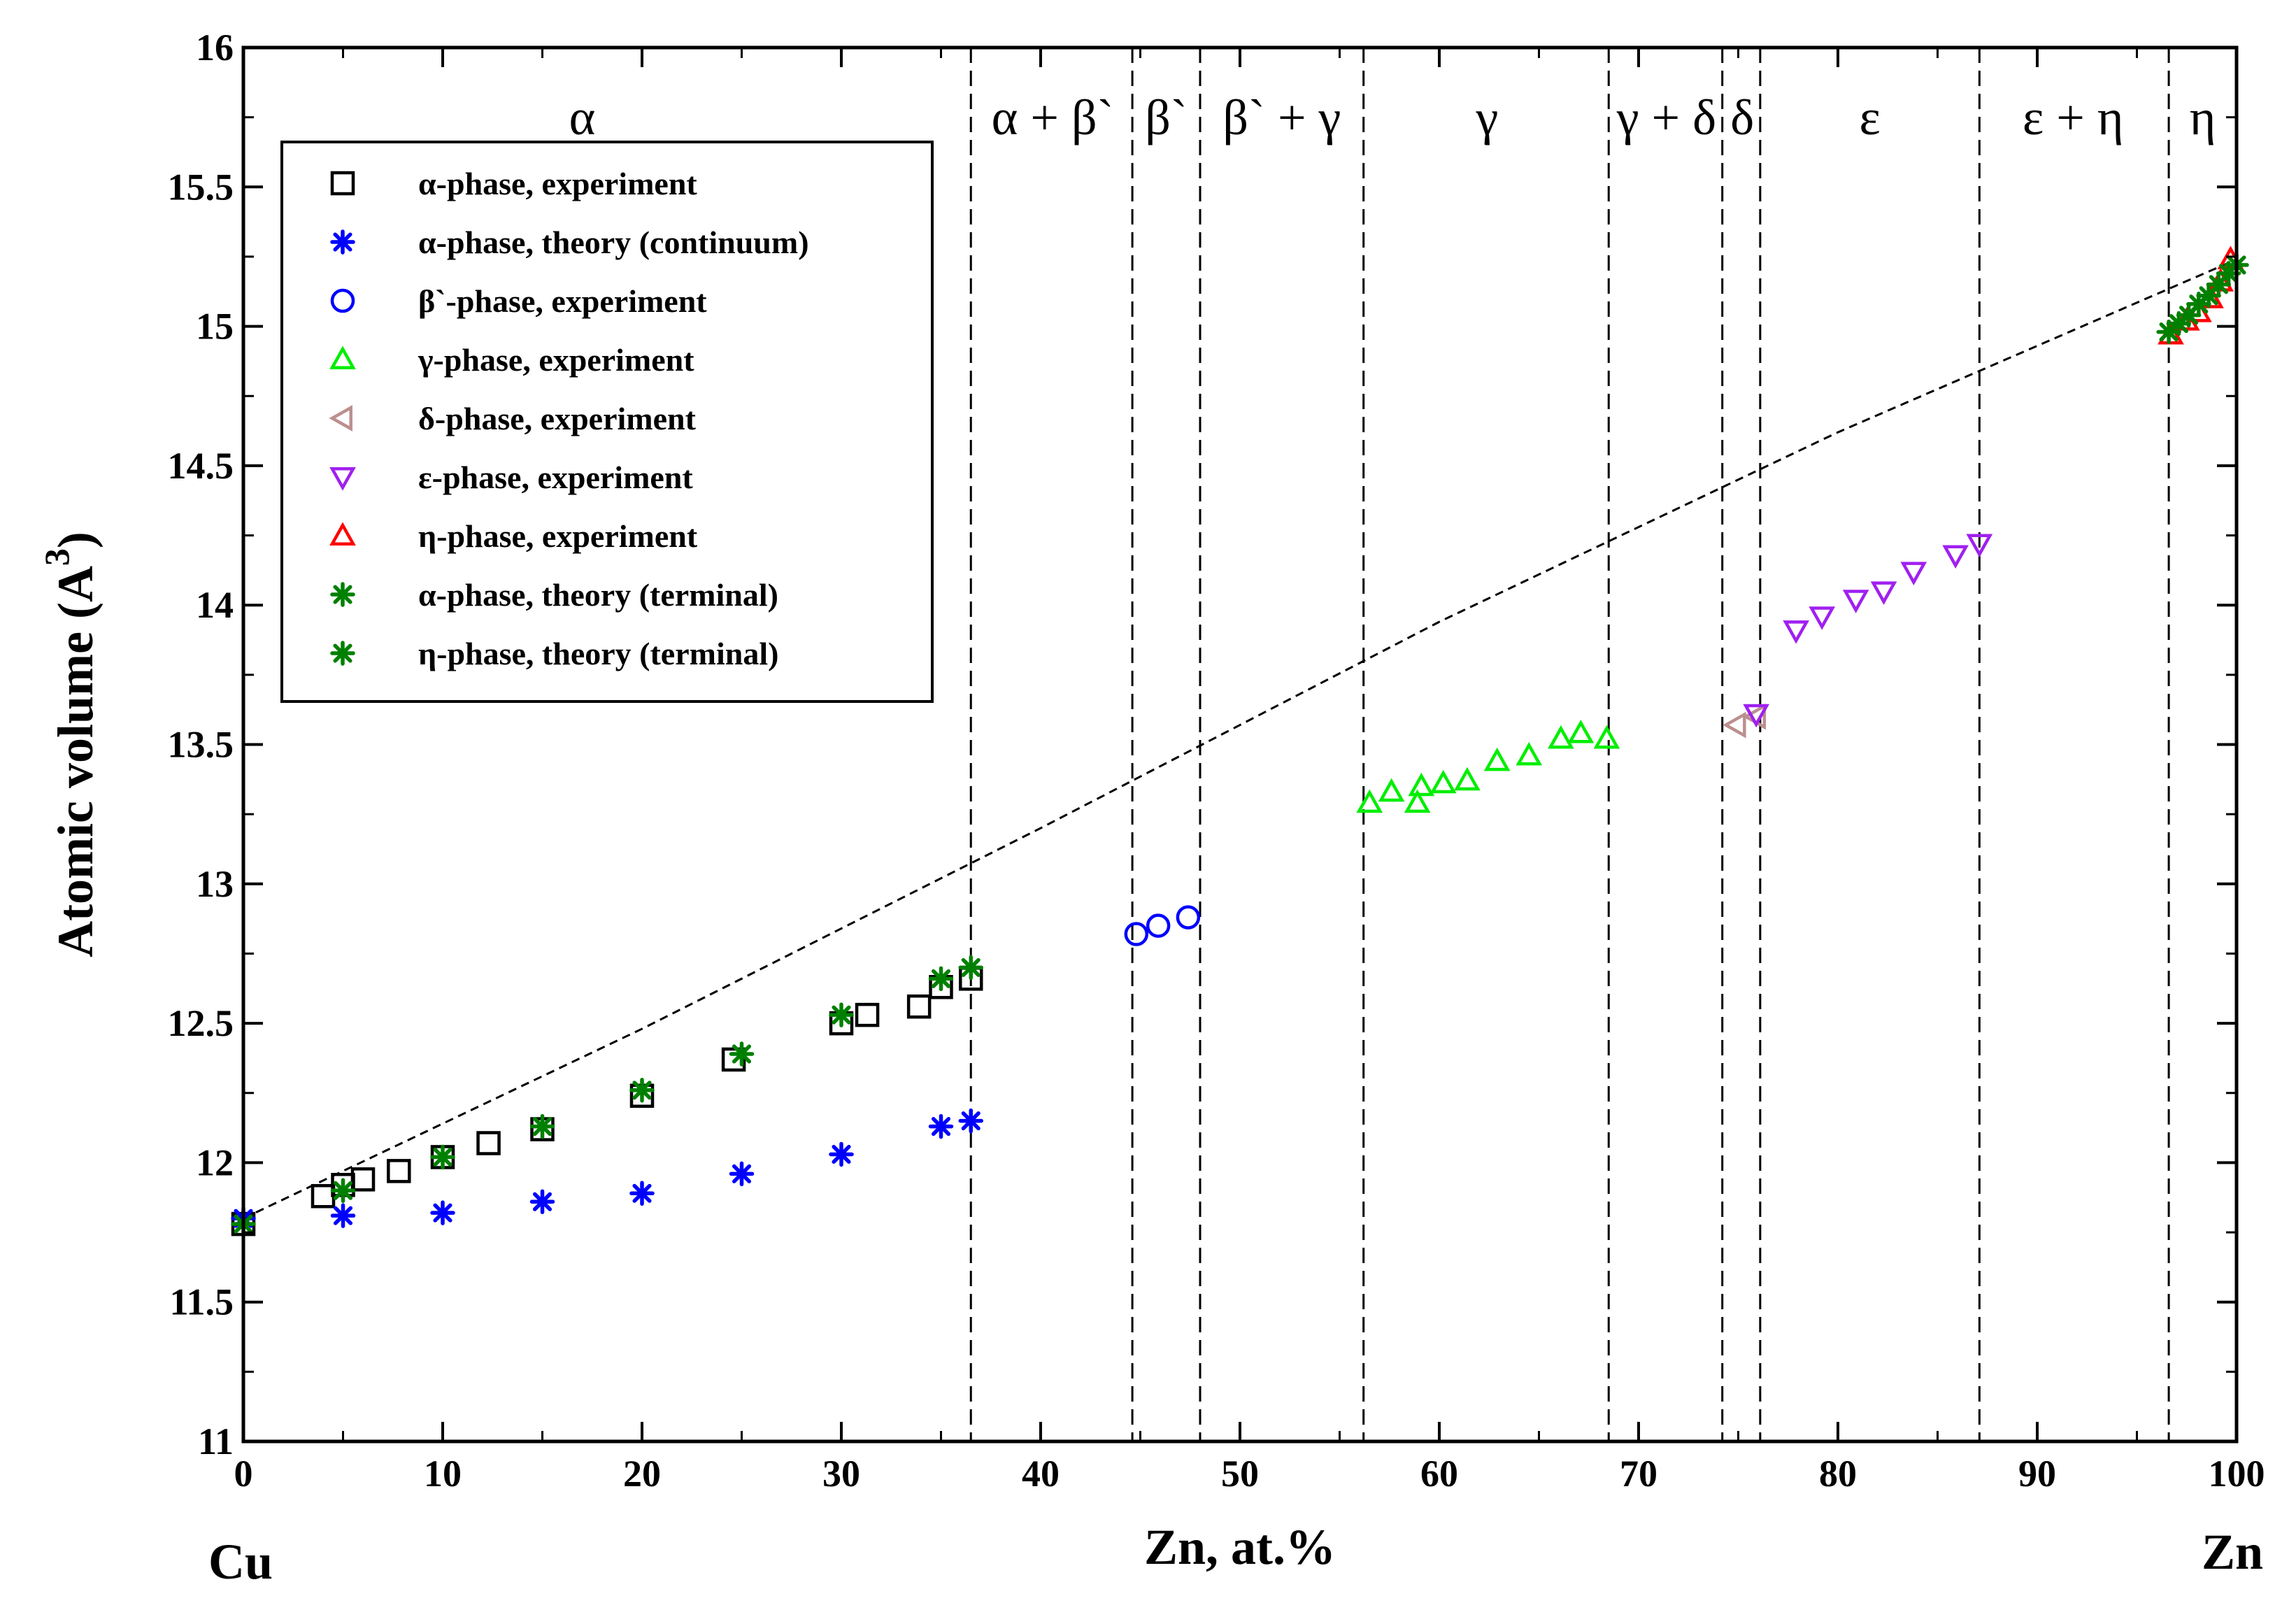 This screenshot has width=2296, height=1603. Describe the element at coordinates (582, 118) in the screenshot. I see `phase-label: α` at that location.